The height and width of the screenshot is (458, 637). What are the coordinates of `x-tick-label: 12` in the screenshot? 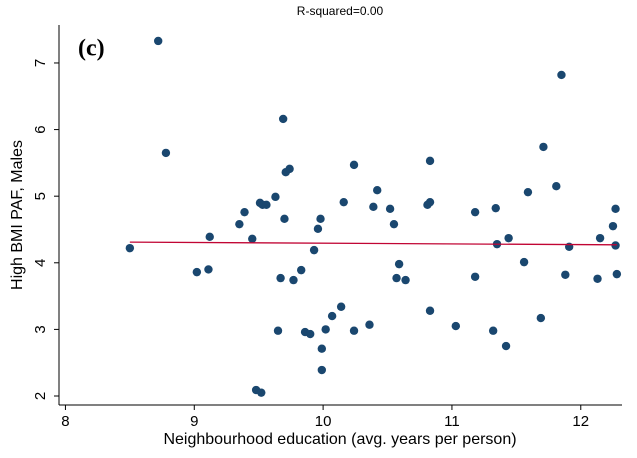 It's located at (580, 421).